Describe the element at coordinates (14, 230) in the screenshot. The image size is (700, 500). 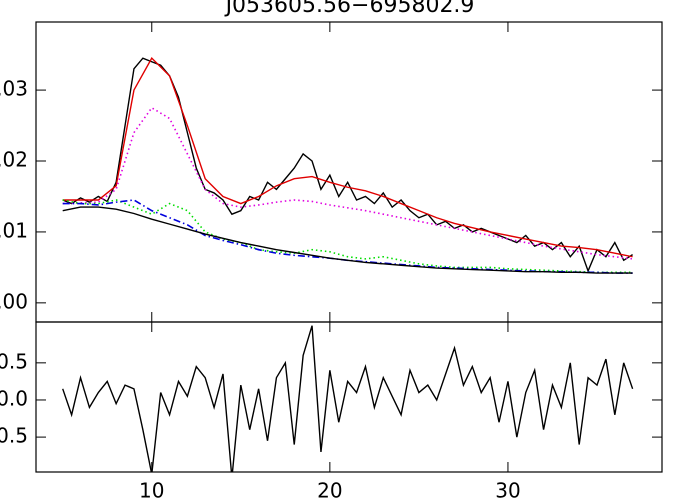
I see `y-tick-label: 0.01` at that location.